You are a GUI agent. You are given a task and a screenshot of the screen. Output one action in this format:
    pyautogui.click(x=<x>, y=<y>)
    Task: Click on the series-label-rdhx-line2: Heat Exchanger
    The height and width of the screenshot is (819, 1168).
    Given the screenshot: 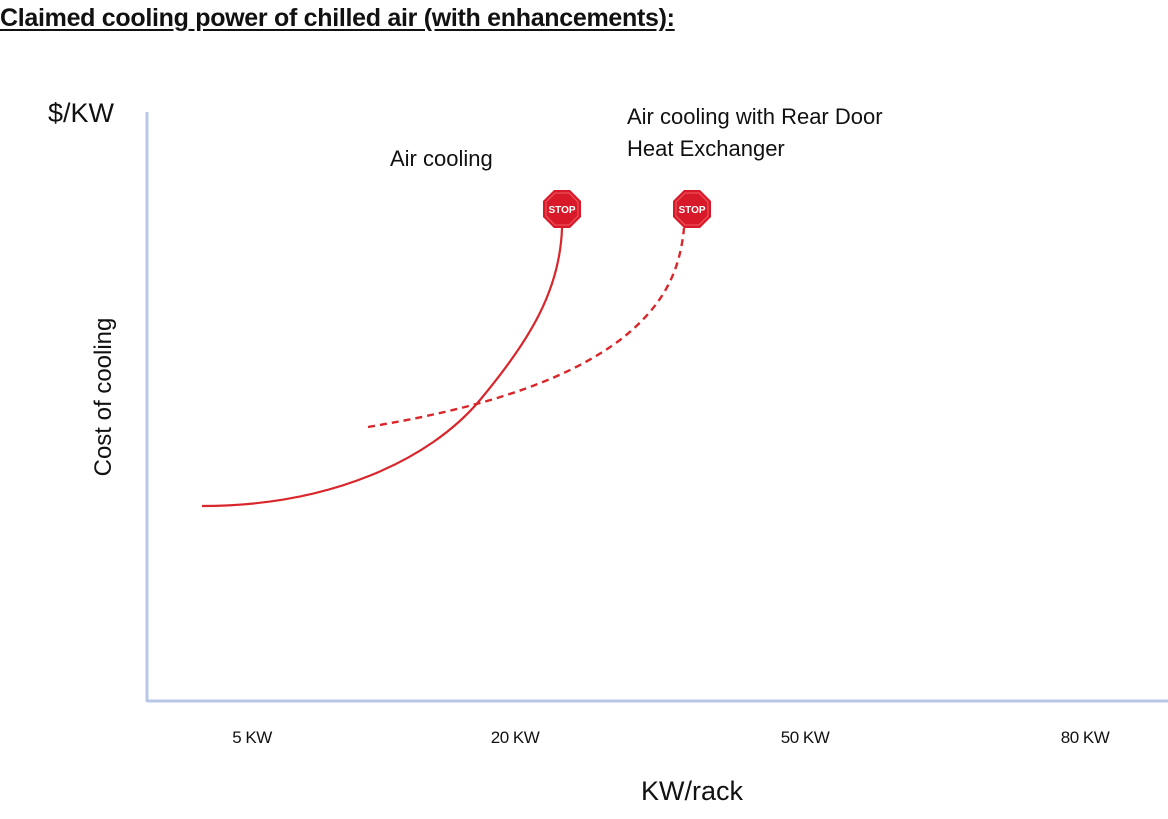 What is the action you would take?
    pyautogui.click(x=706, y=148)
    